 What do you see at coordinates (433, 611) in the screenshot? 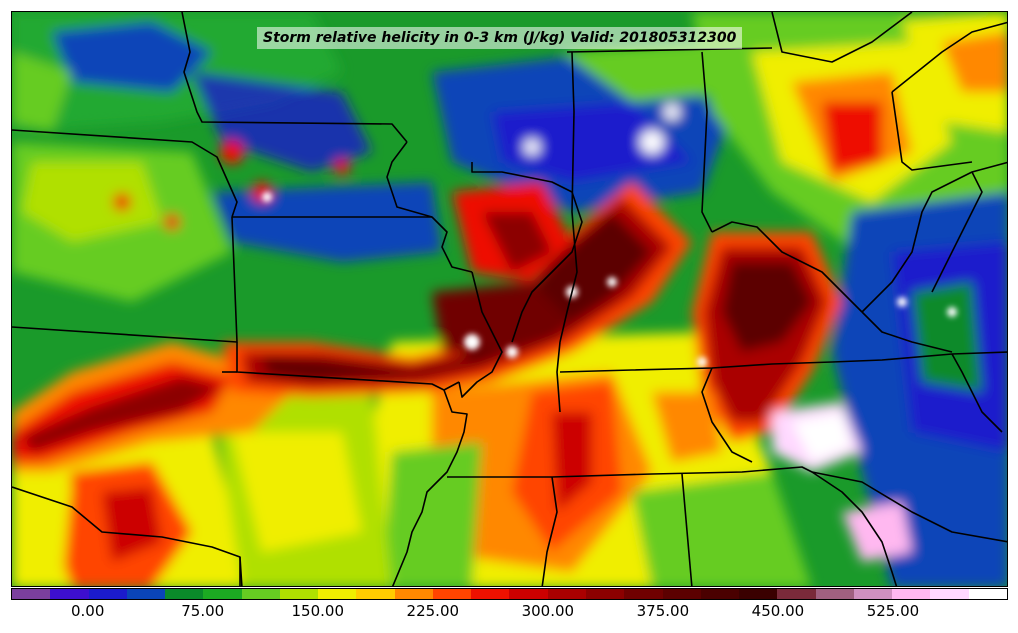
I see `colorbar-tick-label: 225.00` at bounding box center [433, 611].